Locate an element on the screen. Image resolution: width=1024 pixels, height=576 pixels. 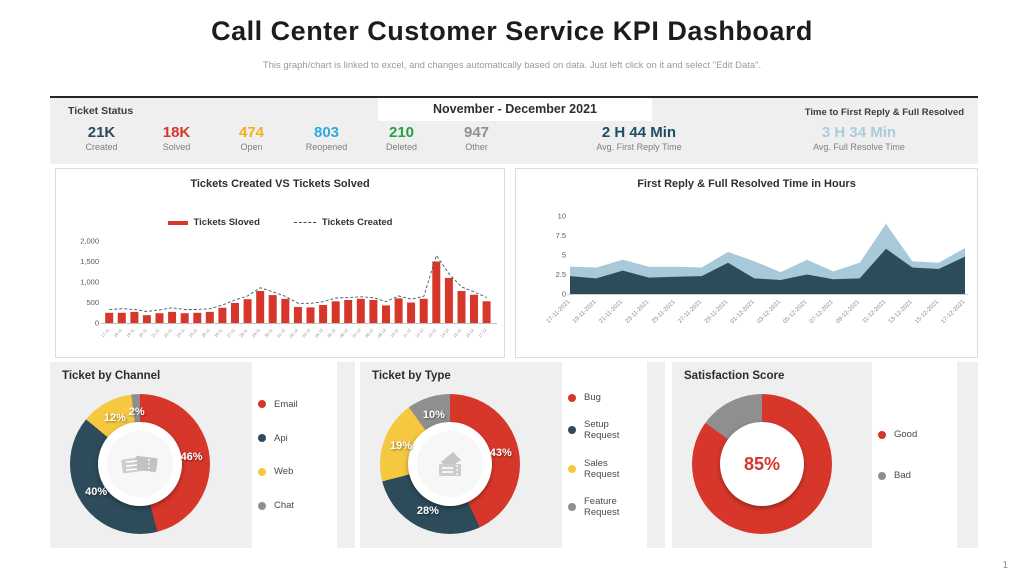
ticket-status-label: Ticket Status is located at coordinates (101, 111).